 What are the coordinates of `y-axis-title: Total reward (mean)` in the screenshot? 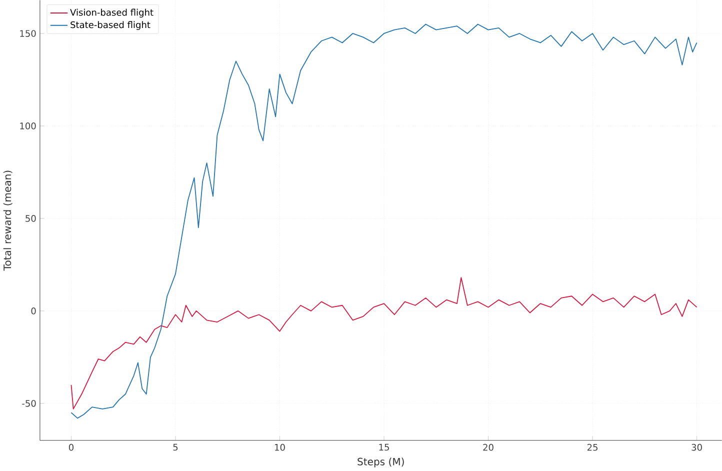 It's located at (7, 220).